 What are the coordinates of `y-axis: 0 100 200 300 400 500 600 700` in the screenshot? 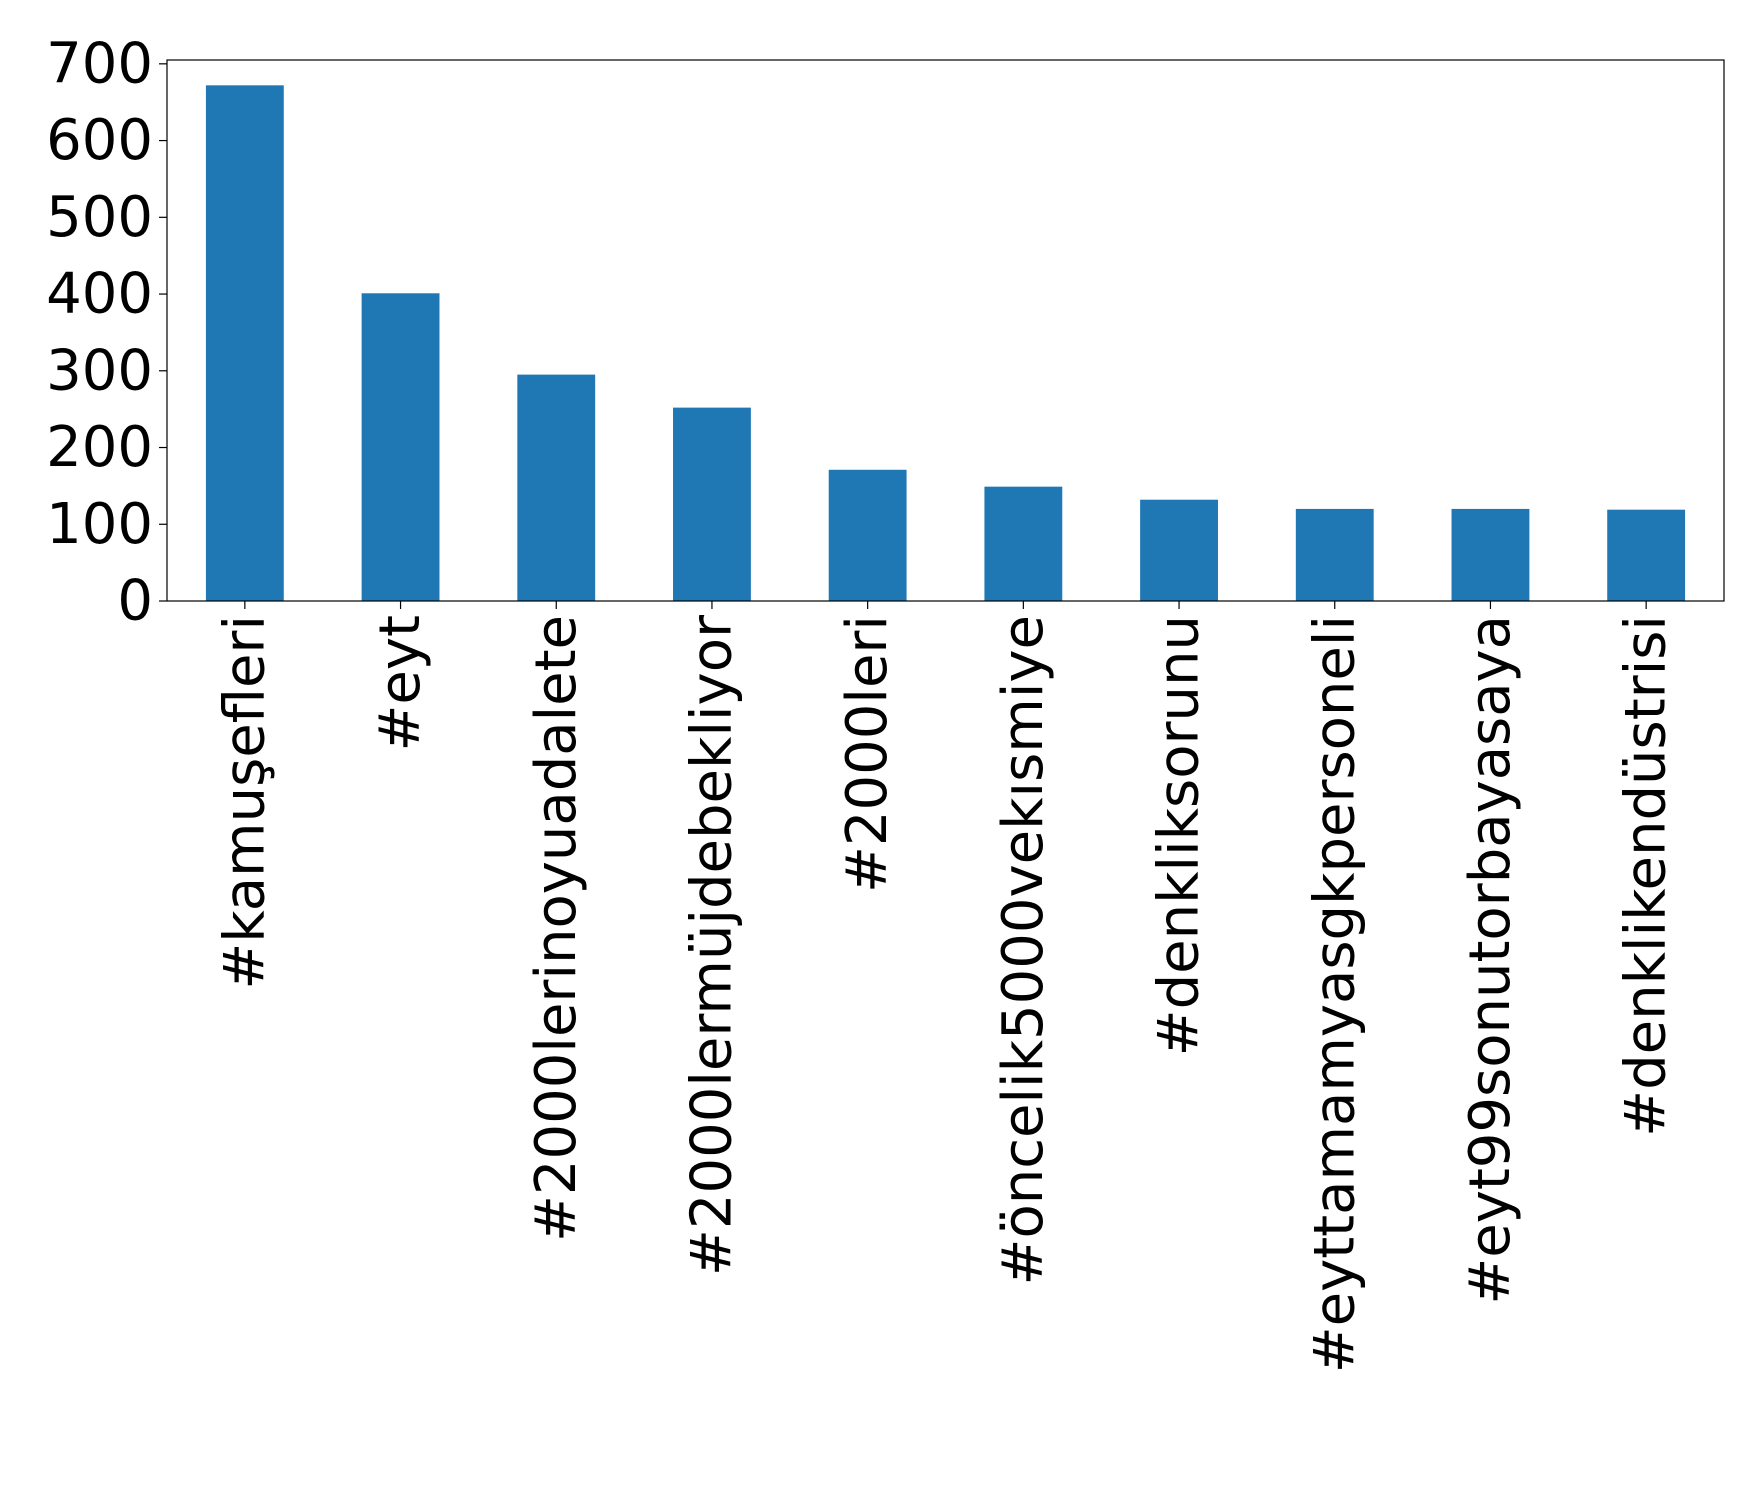 It's located at (106, 332).